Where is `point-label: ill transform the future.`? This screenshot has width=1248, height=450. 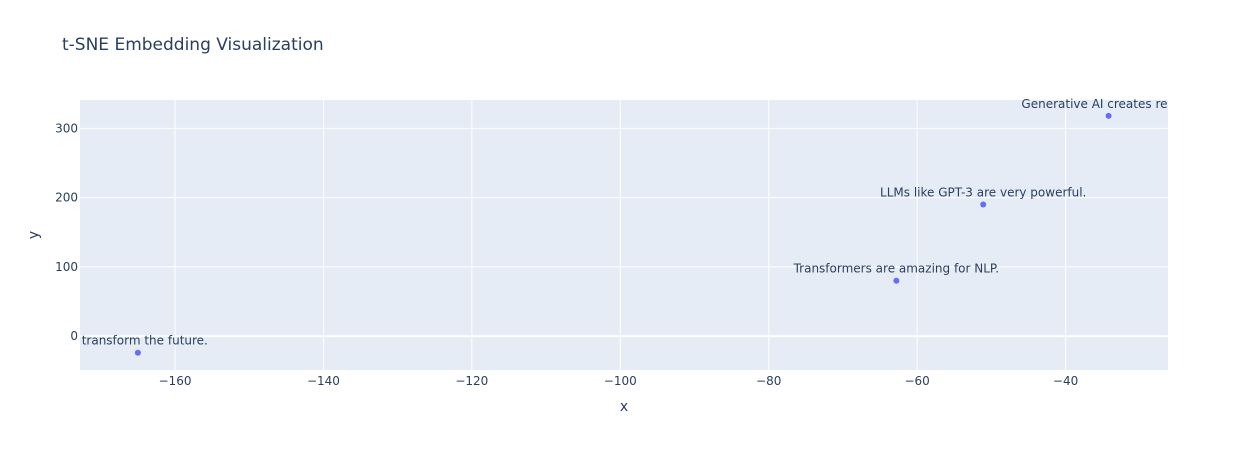
point-label: ill transform the future. is located at coordinates (138, 341).